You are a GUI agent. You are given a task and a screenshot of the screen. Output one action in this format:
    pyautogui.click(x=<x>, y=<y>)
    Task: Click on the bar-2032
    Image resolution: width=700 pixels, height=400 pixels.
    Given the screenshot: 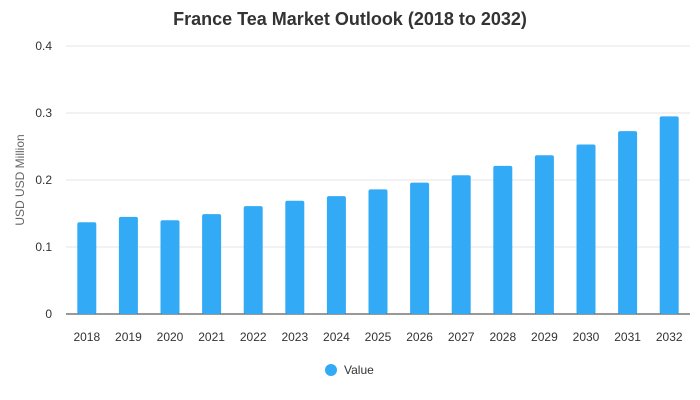 What is the action you would take?
    pyautogui.click(x=669, y=215)
    